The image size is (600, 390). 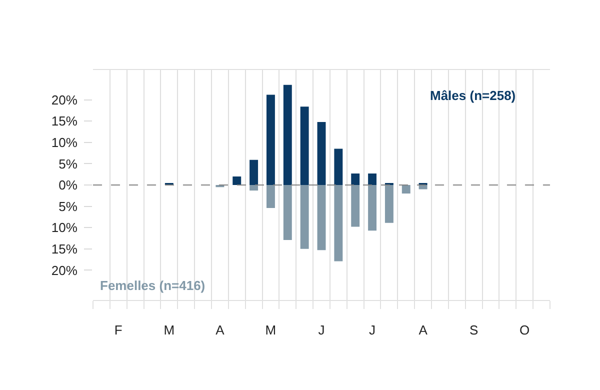 What do you see at coordinates (153, 285) in the screenshot?
I see `text: Femelles (n=416)` at bounding box center [153, 285].